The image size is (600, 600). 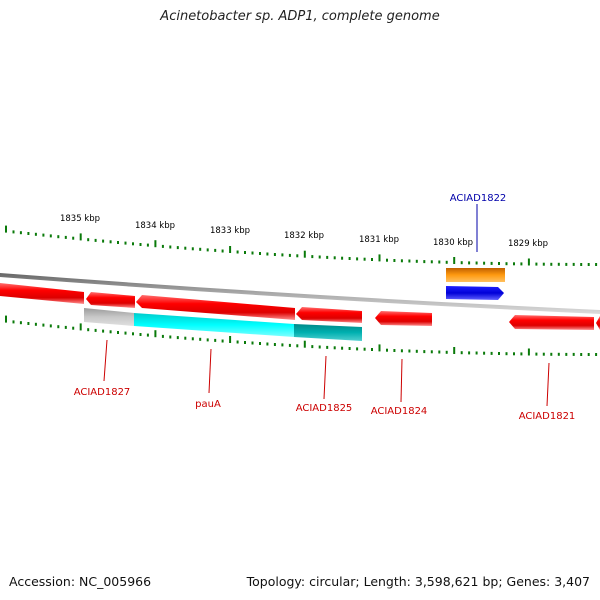 I want to click on feature-gray, so click(x=109, y=317).